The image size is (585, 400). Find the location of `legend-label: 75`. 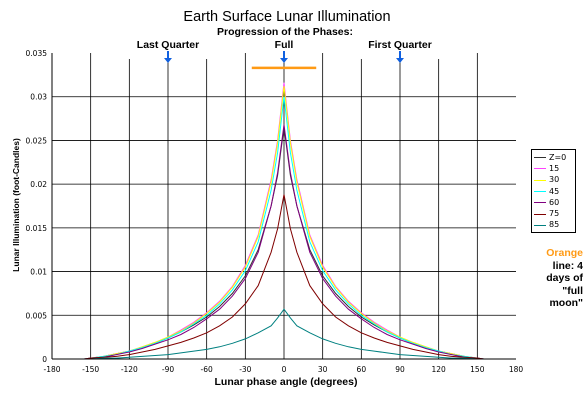

legend-label: 75 is located at coordinates (554, 214).